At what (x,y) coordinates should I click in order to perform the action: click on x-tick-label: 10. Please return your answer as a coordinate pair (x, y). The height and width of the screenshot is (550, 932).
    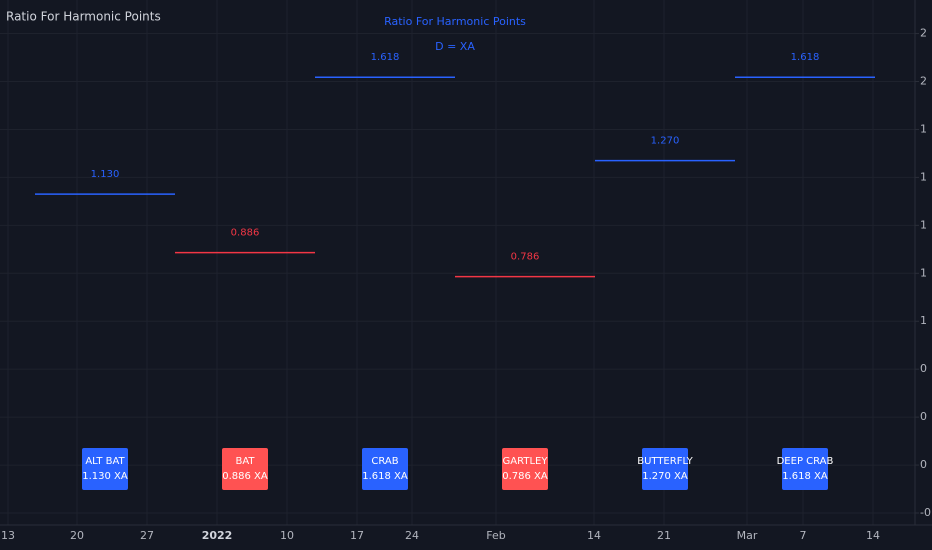
    Looking at the image, I should click on (287, 535).